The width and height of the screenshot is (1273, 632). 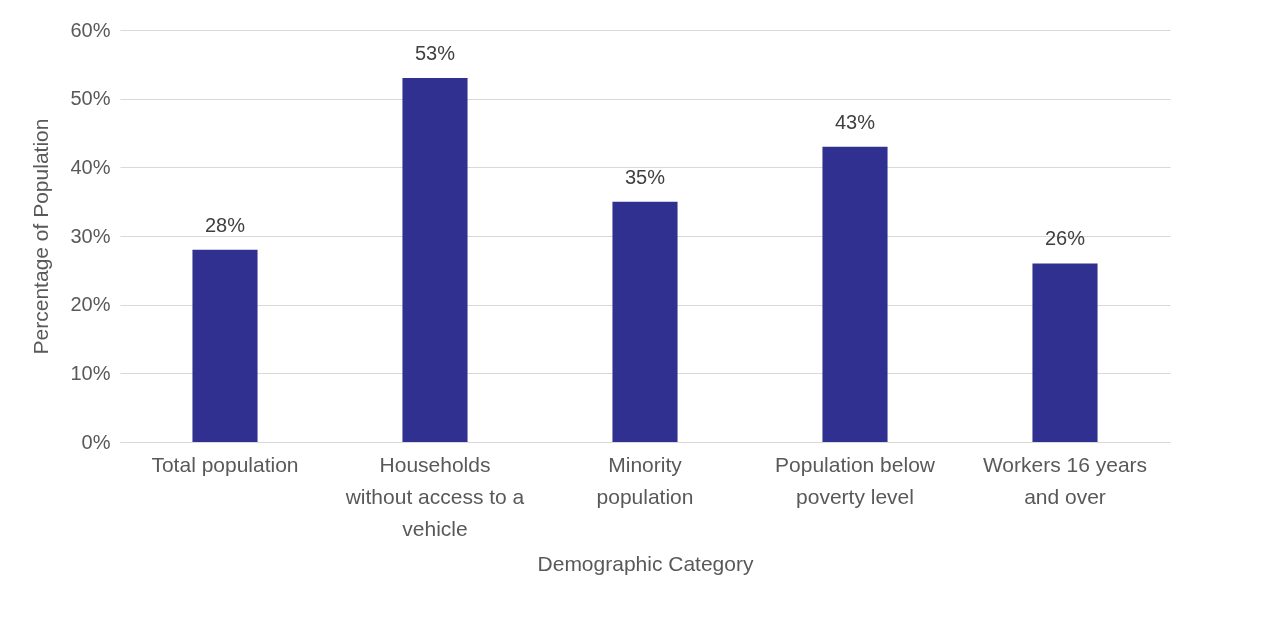 What do you see at coordinates (225, 464) in the screenshot?
I see `x-tick-label: Total population` at bounding box center [225, 464].